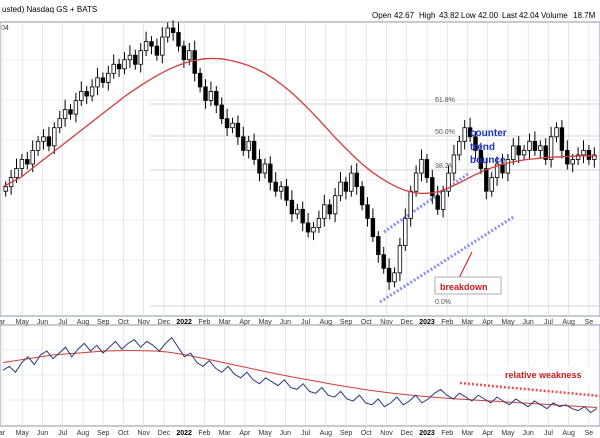 This screenshot has height=438, width=600. Describe the element at coordinates (488, 147) in the screenshot. I see `counter-trend-bounce-annotation: counter trend bounce` at that location.